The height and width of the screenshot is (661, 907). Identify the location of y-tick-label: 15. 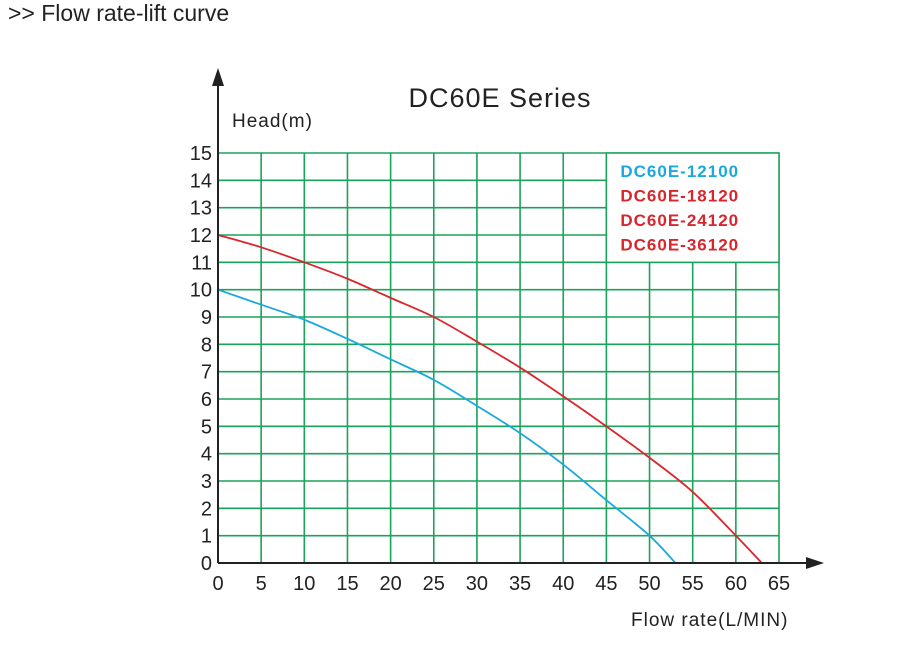
(201, 154).